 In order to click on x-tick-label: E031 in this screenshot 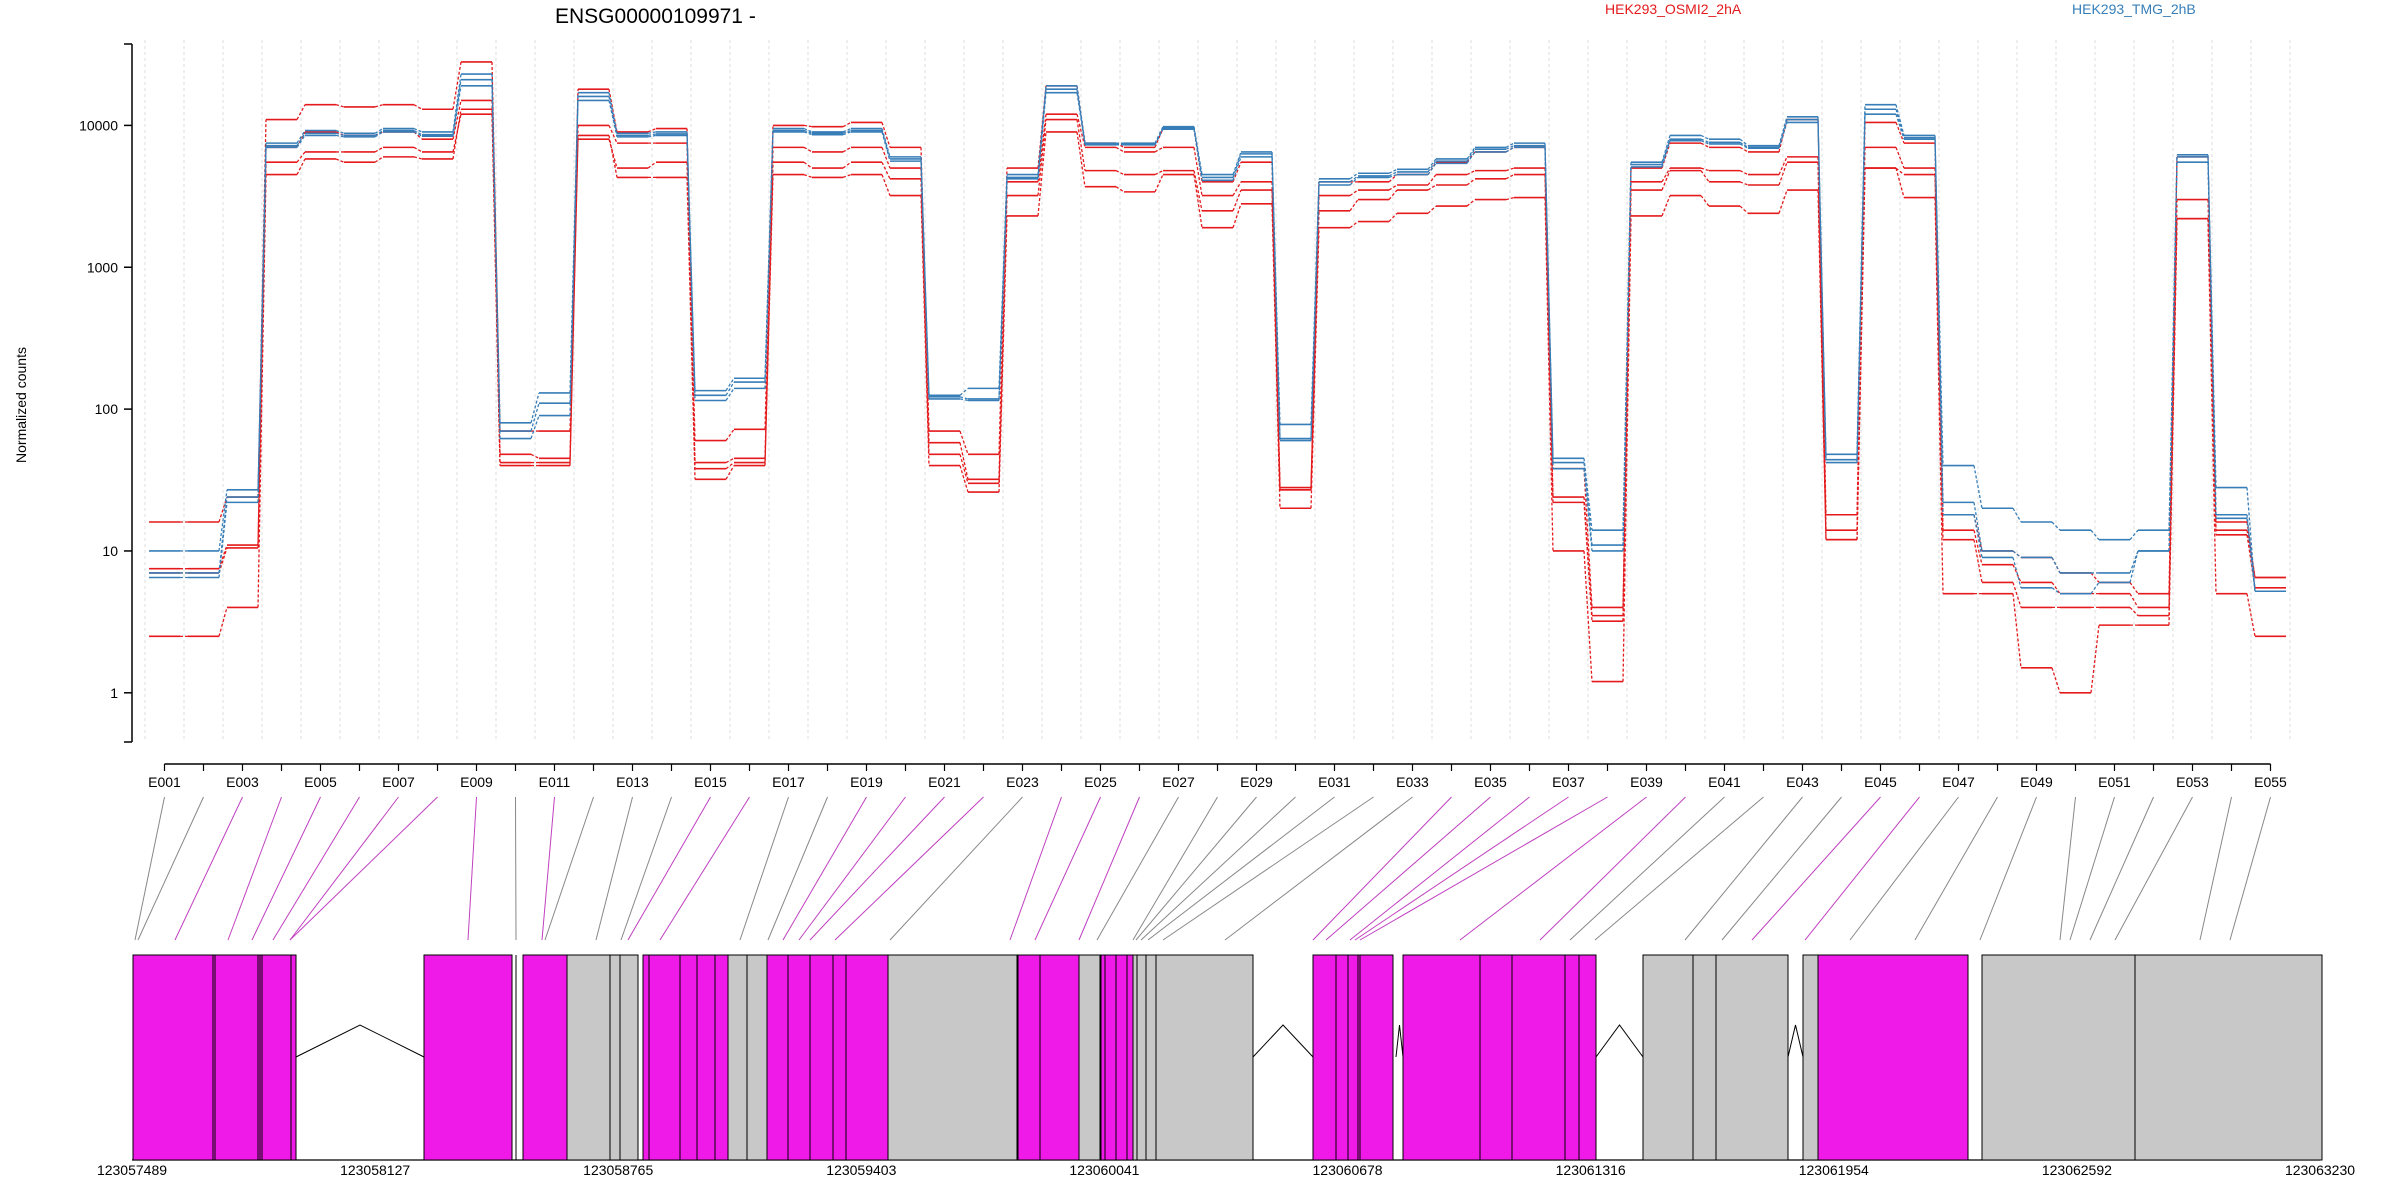, I will do `click(1334, 782)`.